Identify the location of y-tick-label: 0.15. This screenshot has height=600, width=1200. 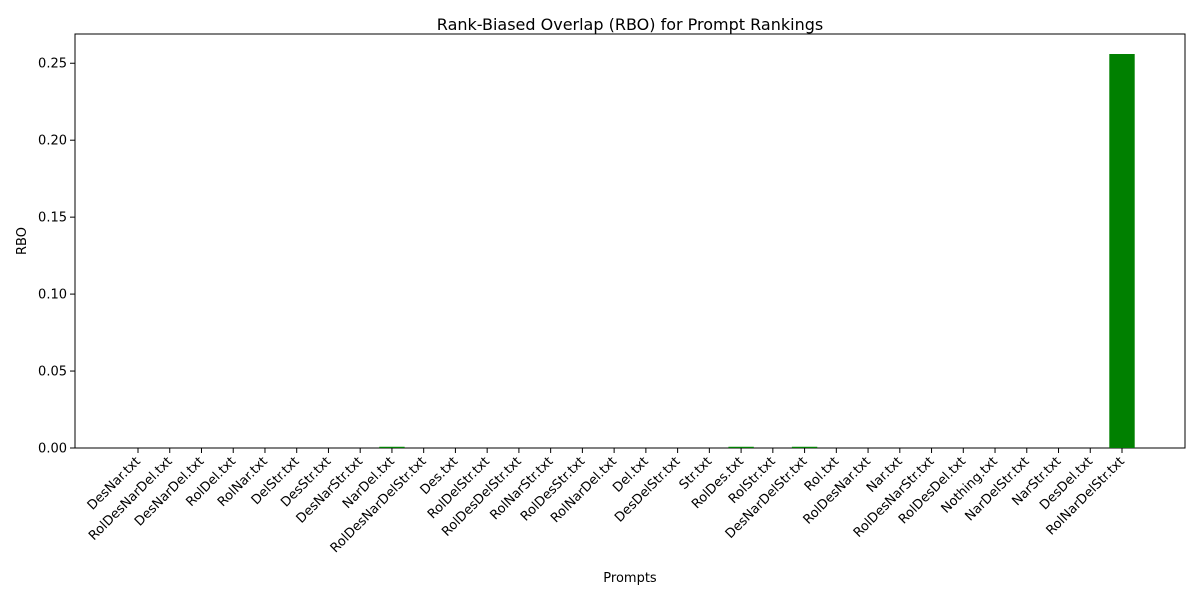
(52, 218).